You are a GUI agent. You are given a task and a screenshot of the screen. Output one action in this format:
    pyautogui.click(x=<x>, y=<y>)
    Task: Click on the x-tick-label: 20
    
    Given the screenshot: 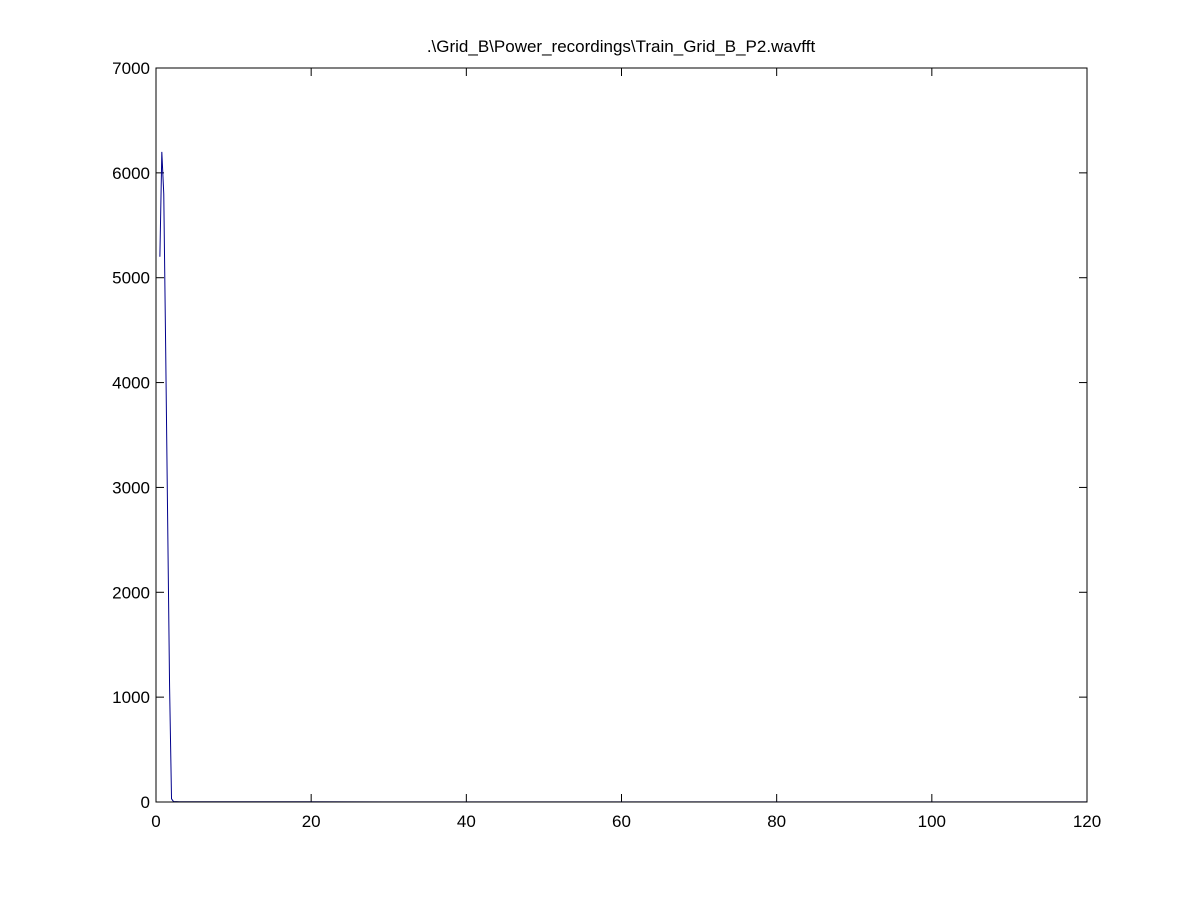 What is the action you would take?
    pyautogui.click(x=311, y=821)
    